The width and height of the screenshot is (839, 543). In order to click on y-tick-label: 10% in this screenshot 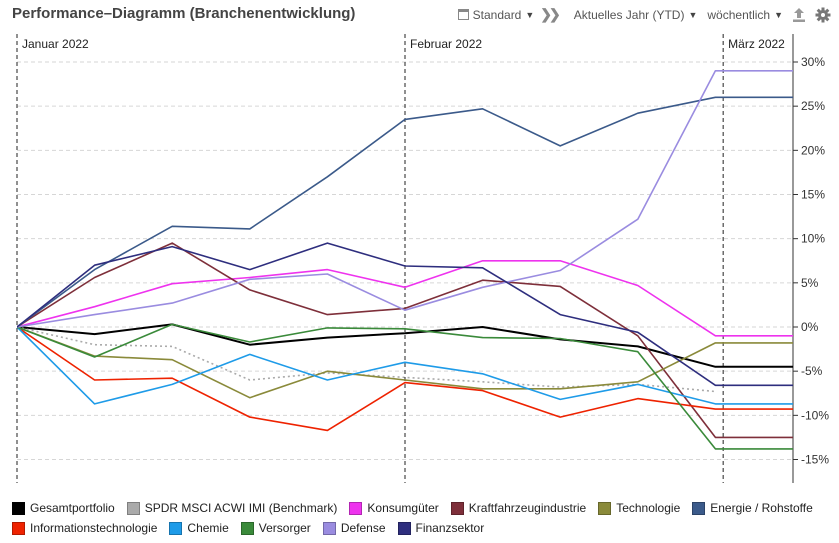, I will do `click(813, 239)`.